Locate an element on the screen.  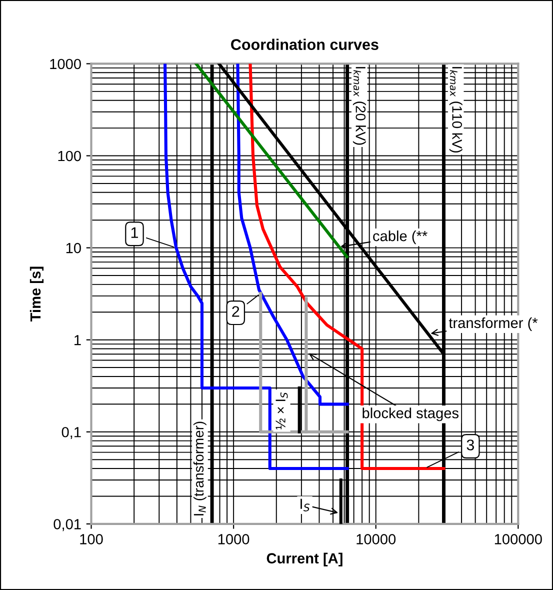
ref-line-label: I$_{kmax}$ (20 kV) is located at coordinates (359, 106).